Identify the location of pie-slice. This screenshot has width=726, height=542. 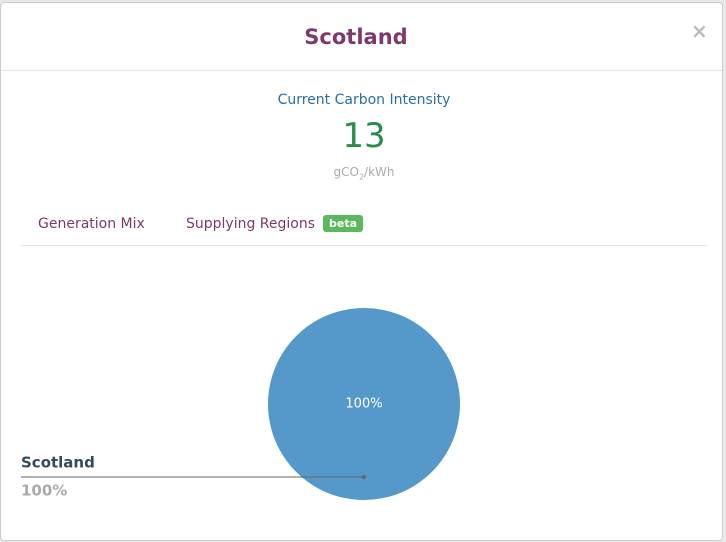
(364, 404).